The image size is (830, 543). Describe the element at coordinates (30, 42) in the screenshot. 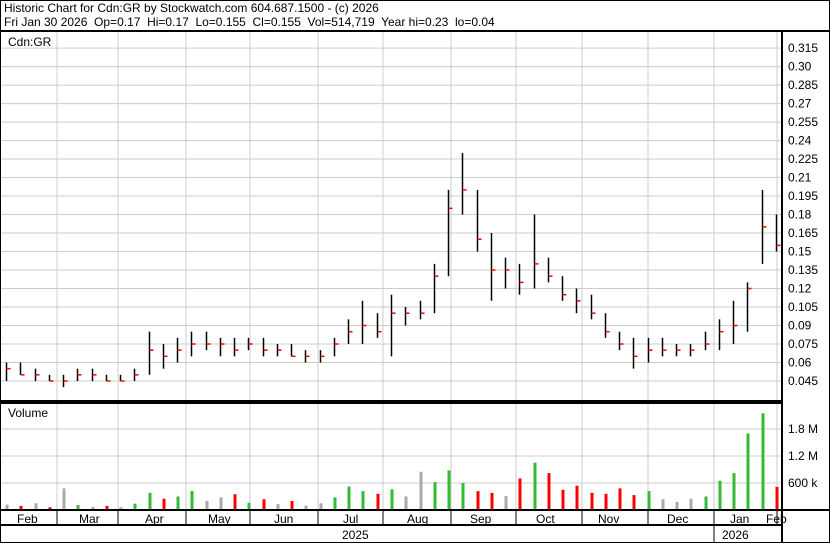

I see `symbol-label: Cdn:GR` at that location.